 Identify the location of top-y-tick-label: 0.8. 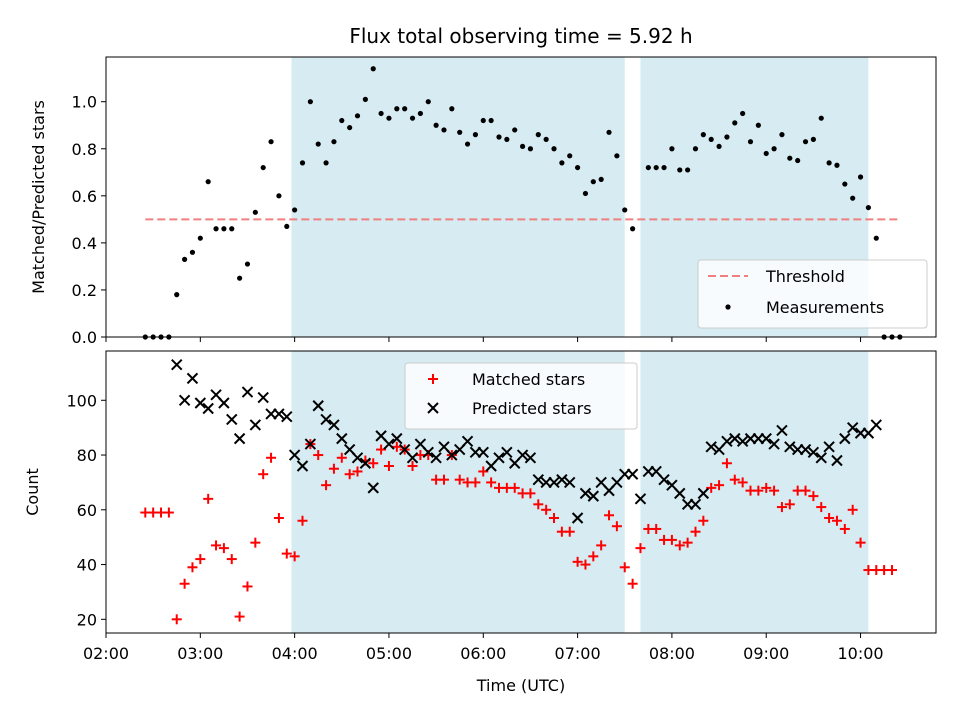
(84, 149).